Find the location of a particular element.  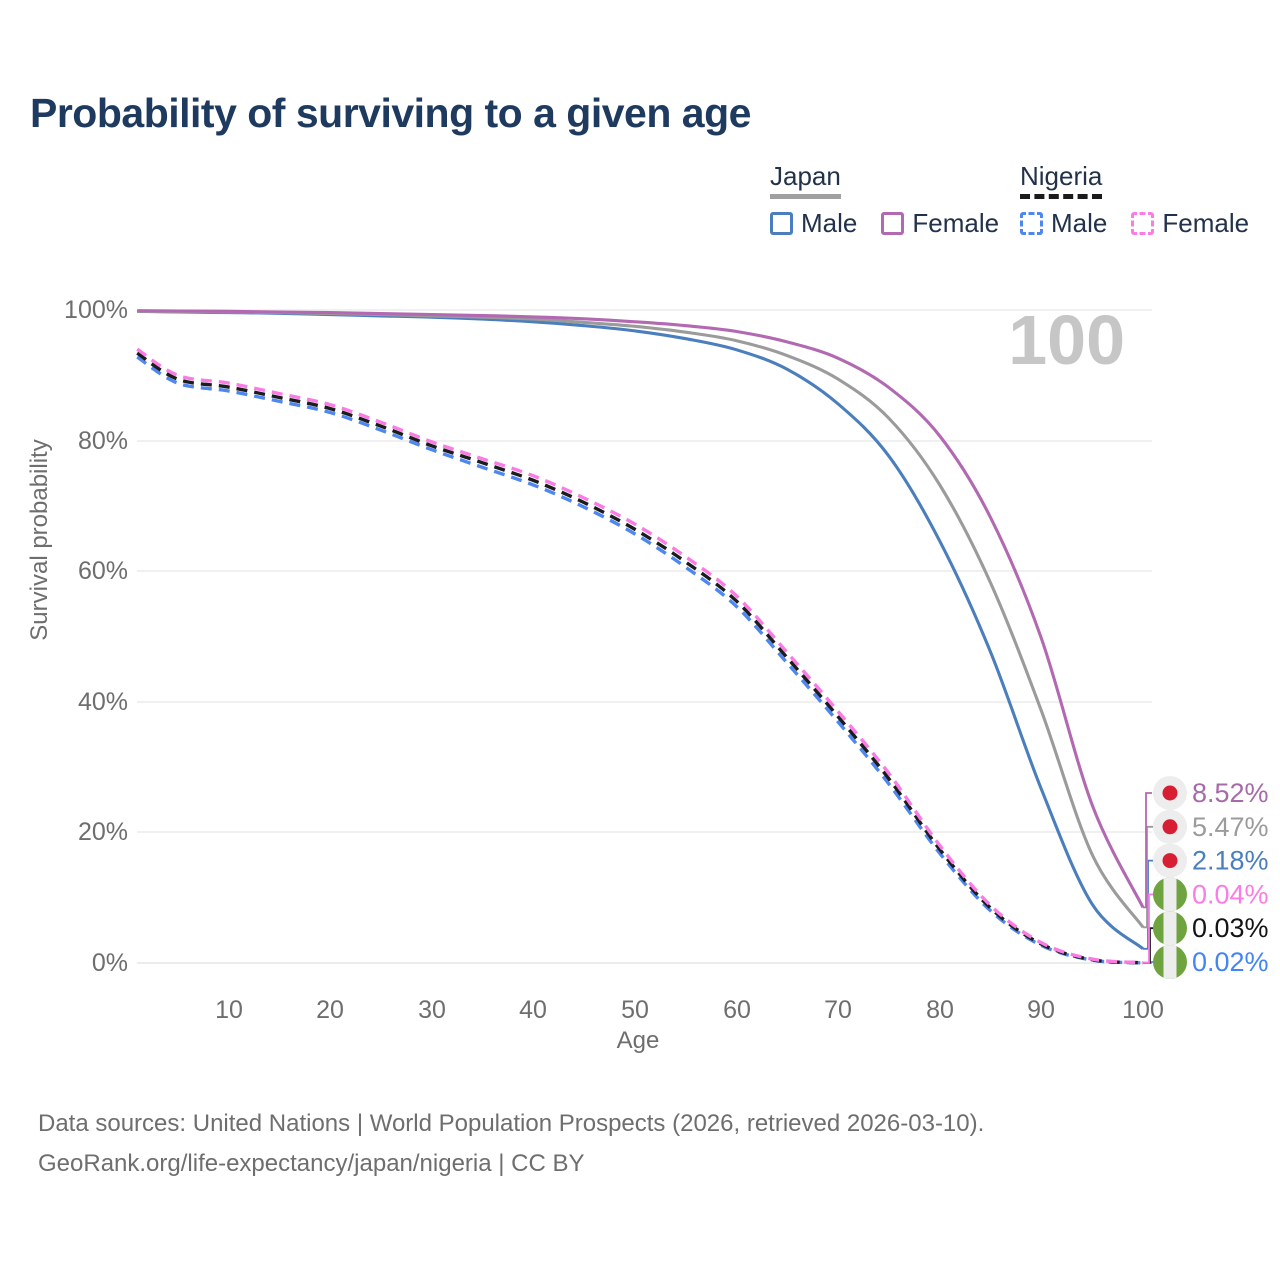

end-label-japan-male: 2.18% is located at coordinates (1211, 860).